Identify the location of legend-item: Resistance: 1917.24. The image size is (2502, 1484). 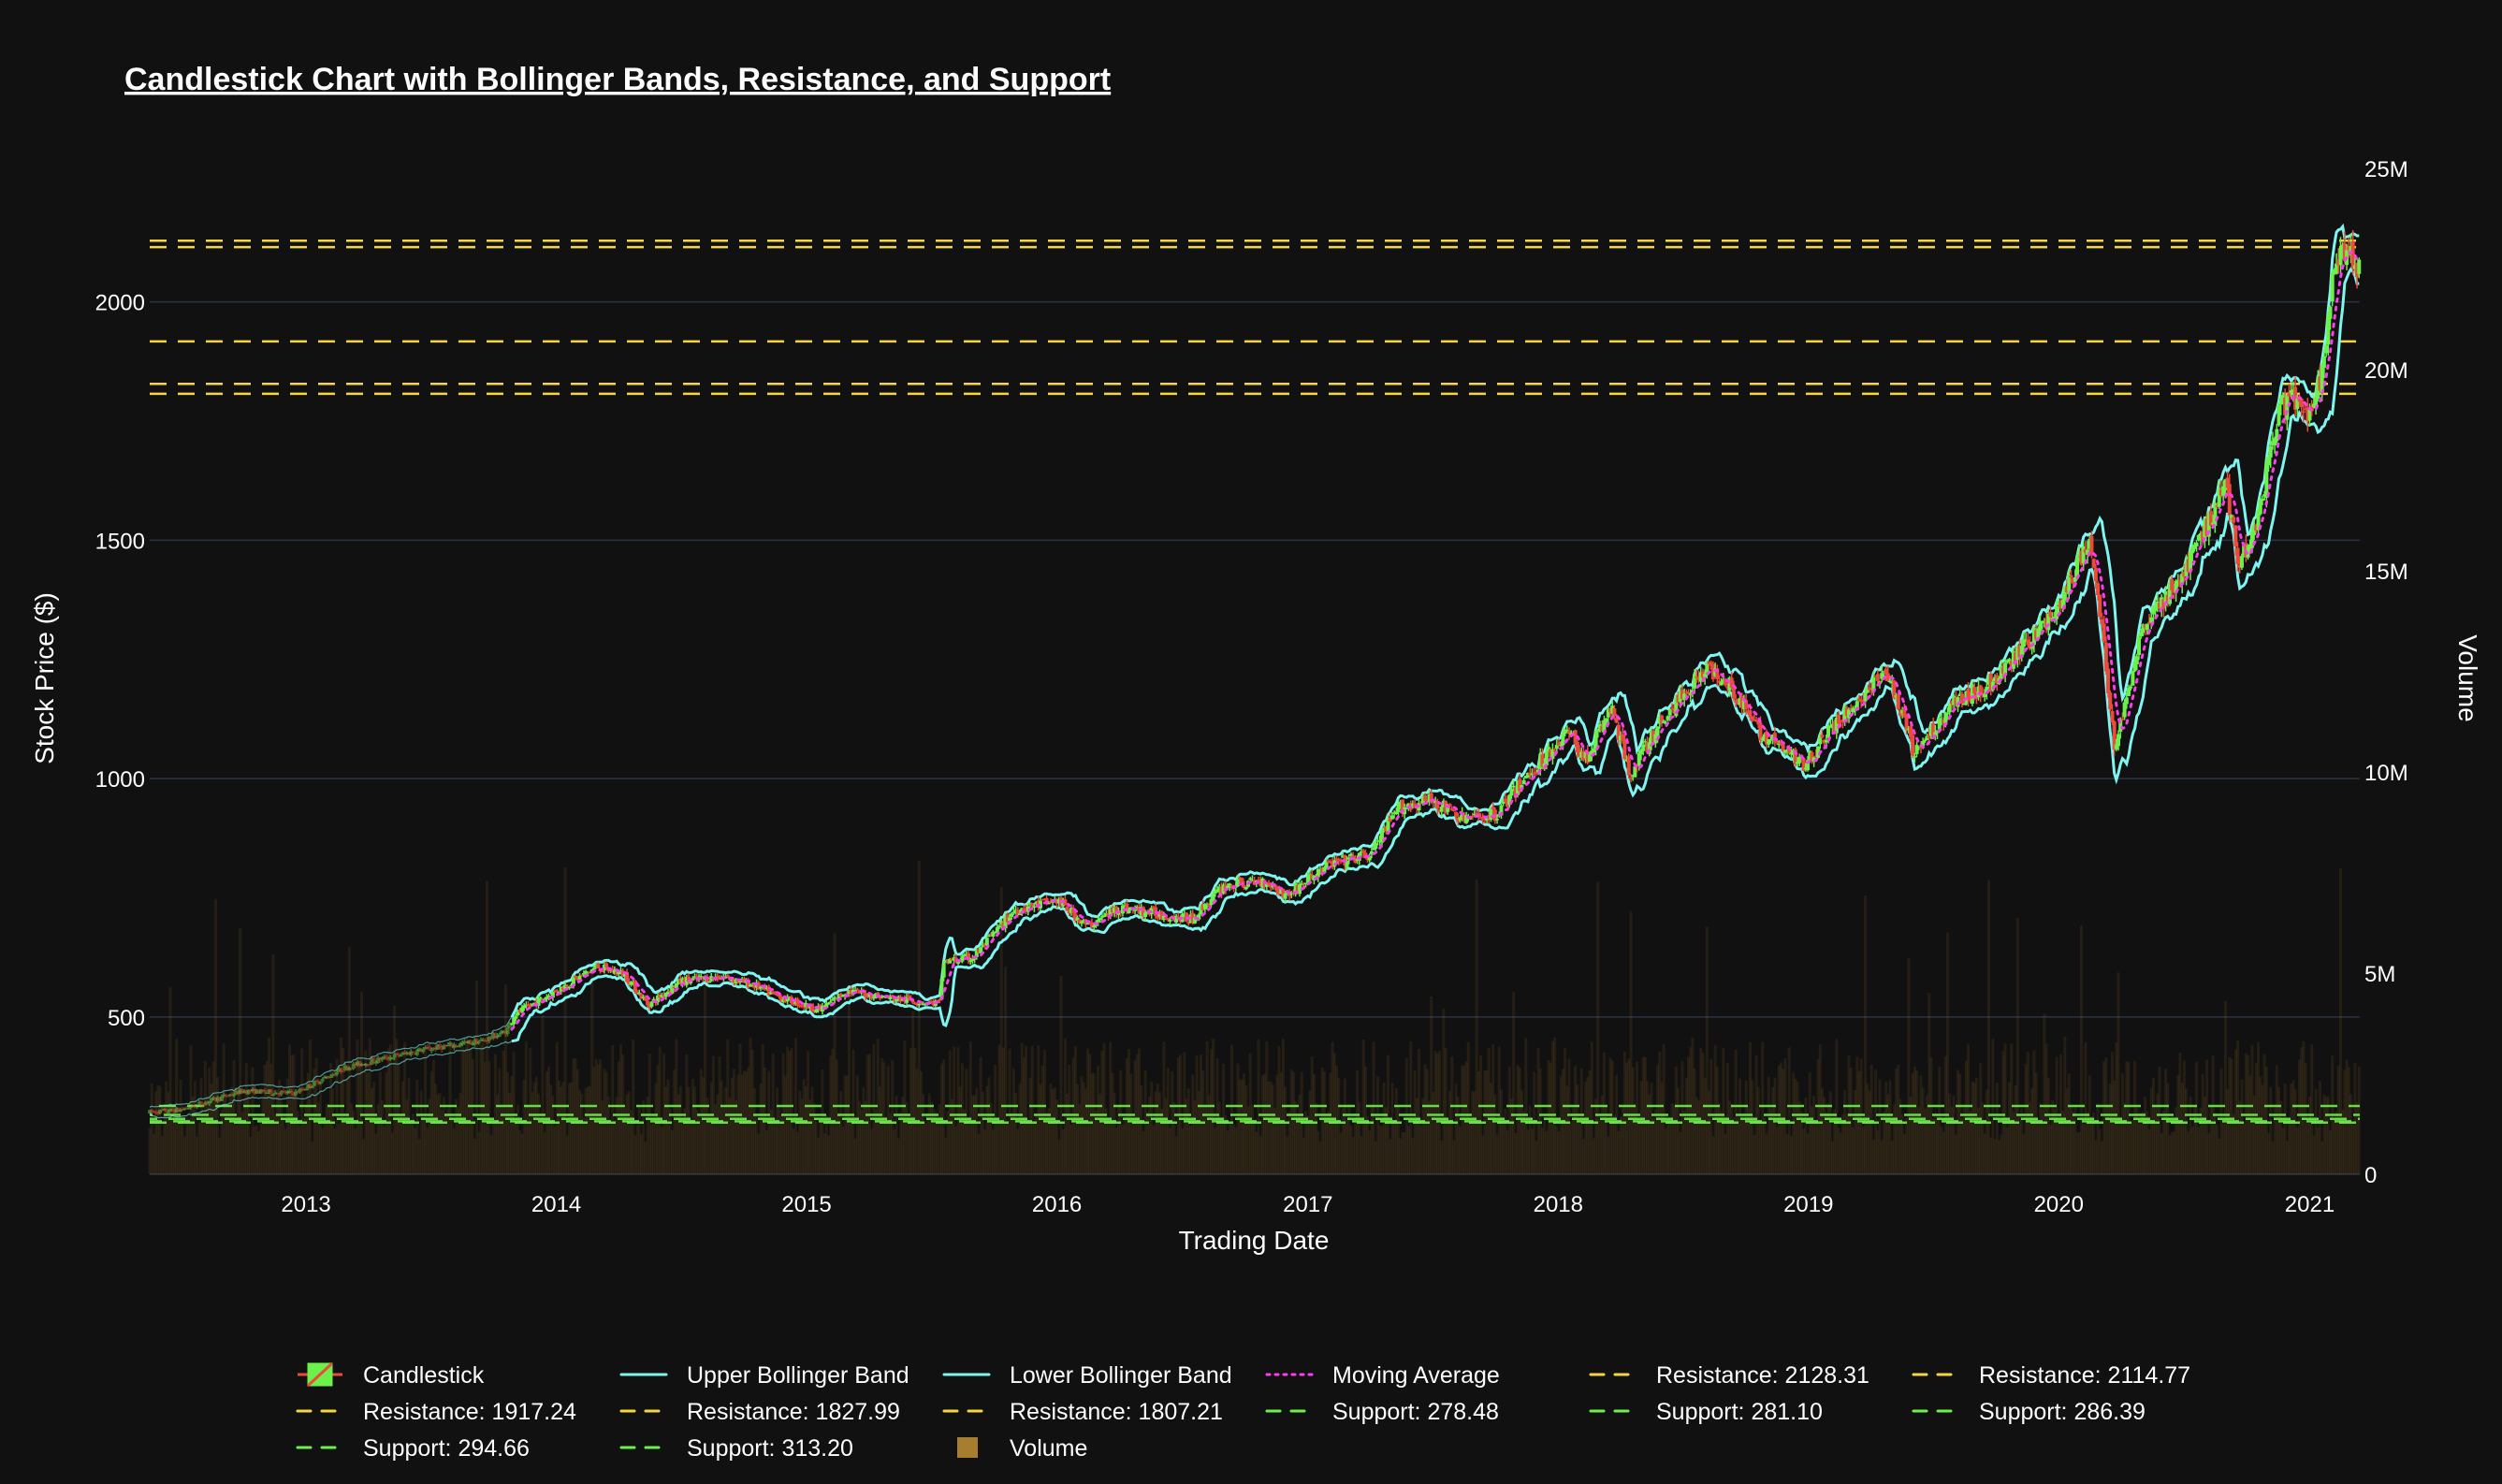
(436, 1412).